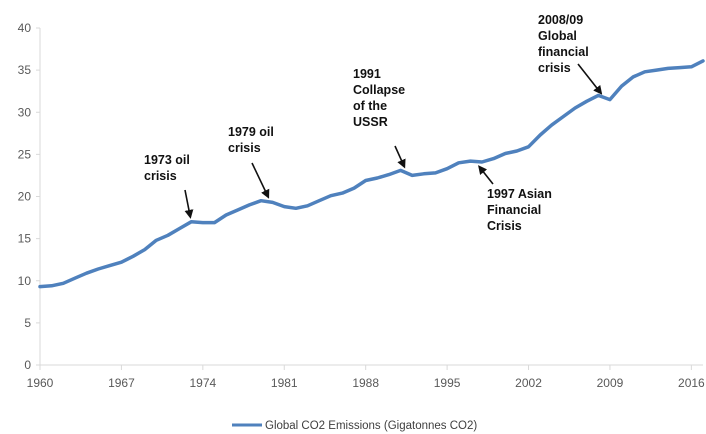 This screenshot has height=434, width=706. What do you see at coordinates (691, 383) in the screenshot?
I see `x-tick-label: 2016` at bounding box center [691, 383].